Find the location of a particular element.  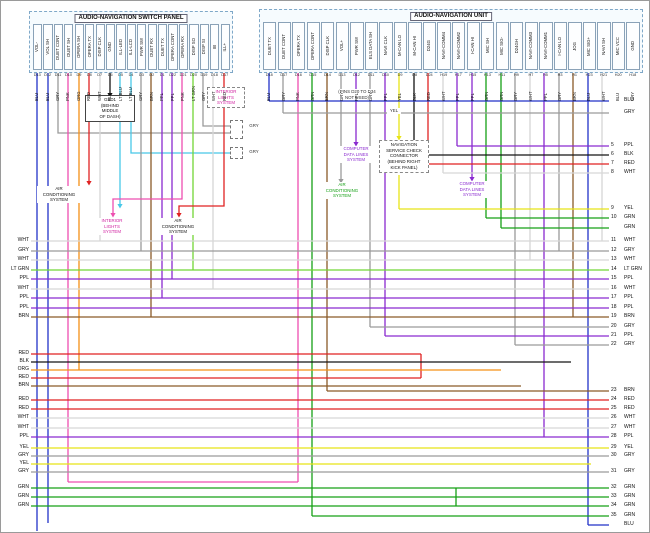

audio-navigation-switch-panel-title: AUDIO-NAVIGATION SWITCH PANEL is located at coordinates (131, 19).